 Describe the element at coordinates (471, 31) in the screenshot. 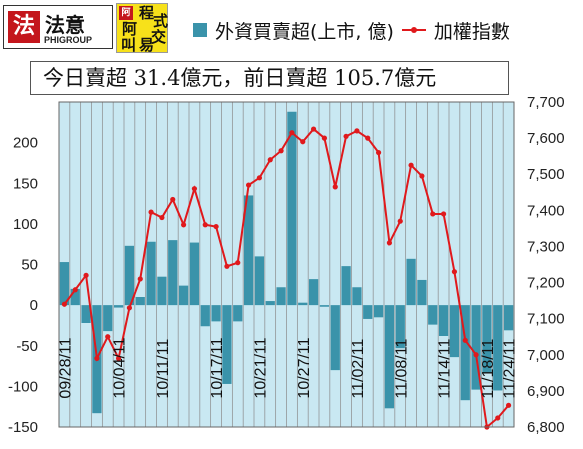

I see `legend-line-label: 加權指數` at that location.